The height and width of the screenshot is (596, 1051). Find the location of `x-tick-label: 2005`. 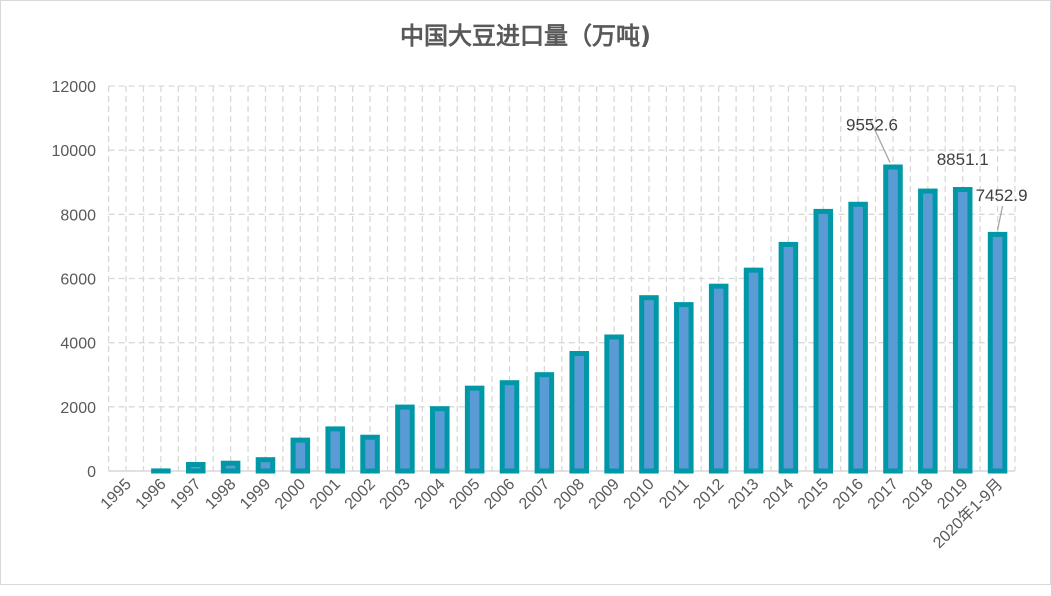

x-tick-label: 2005 is located at coordinates (464, 494).